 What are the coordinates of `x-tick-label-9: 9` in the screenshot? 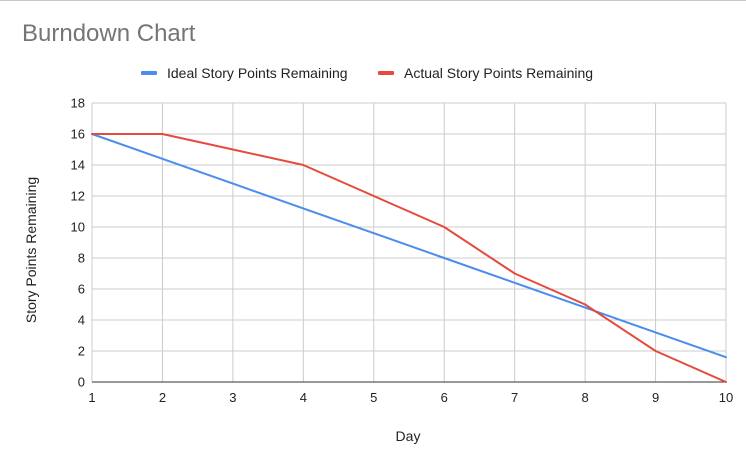 It's located at (655, 397).